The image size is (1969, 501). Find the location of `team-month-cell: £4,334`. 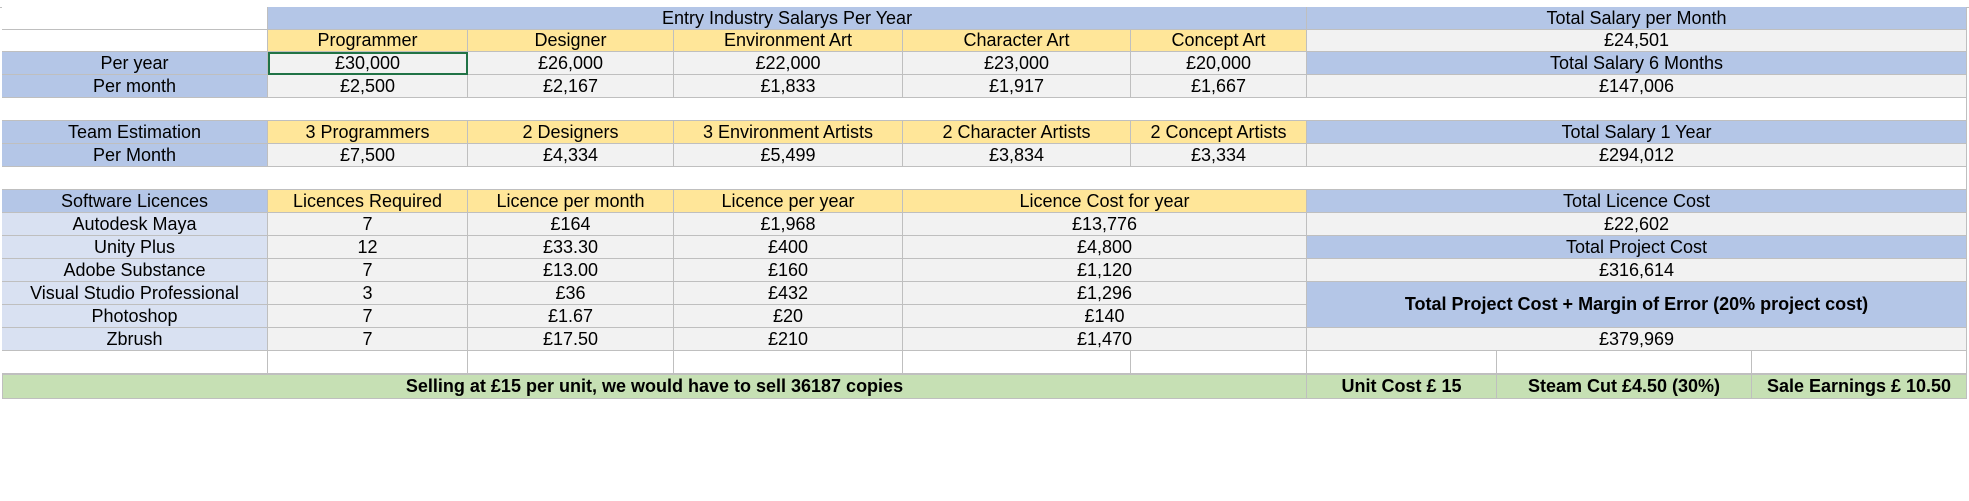

team-month-cell: £4,334 is located at coordinates (571, 155).